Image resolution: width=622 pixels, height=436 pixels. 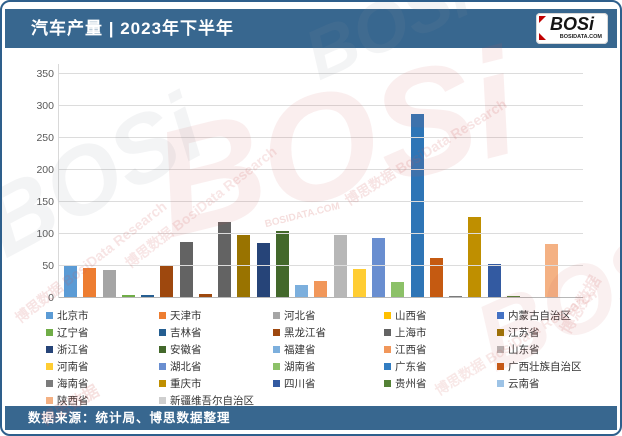 I want to click on legend-label: 江西省, so click(x=411, y=349).